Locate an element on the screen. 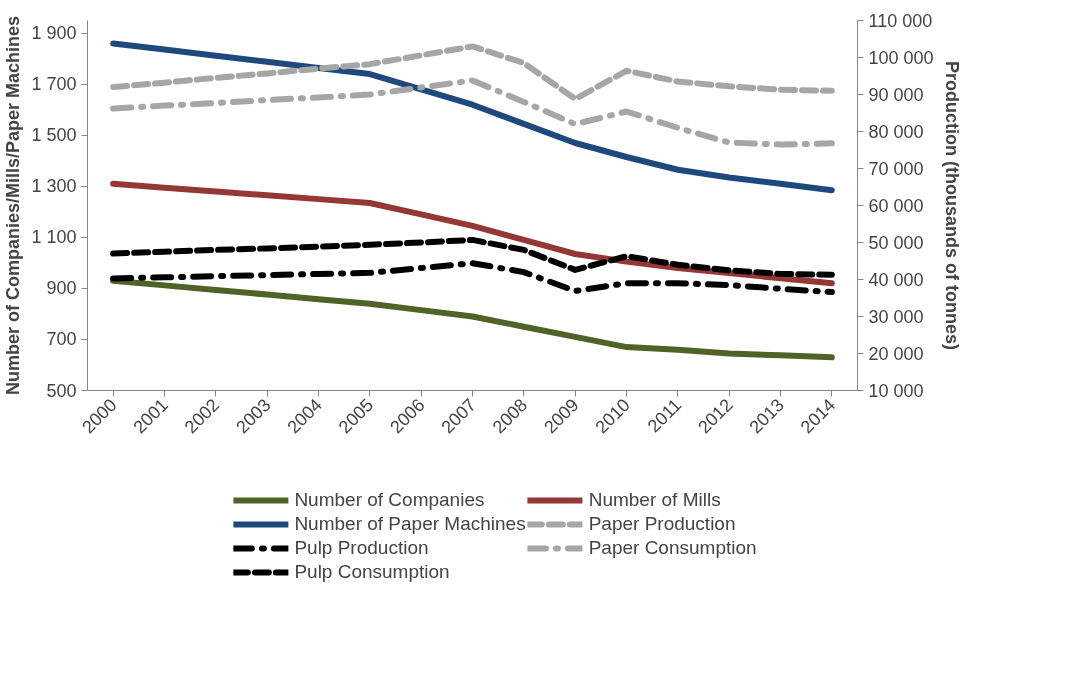 The image size is (1069, 684). y-tick-label: 700 is located at coordinates (61, 339).